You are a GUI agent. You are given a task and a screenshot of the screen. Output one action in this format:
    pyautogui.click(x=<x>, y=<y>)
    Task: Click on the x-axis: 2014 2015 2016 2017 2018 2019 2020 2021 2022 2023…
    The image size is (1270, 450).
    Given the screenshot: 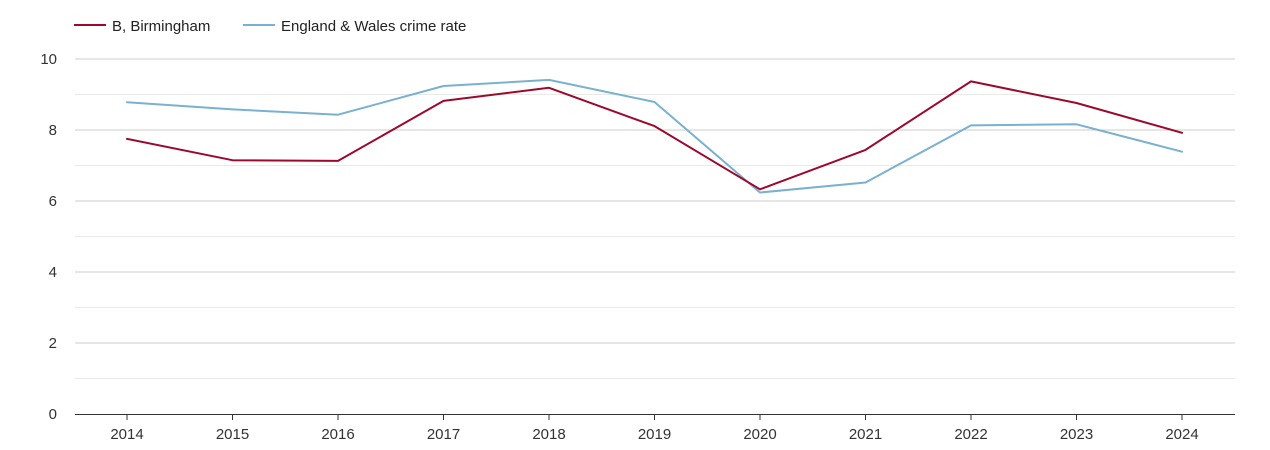 What is the action you would take?
    pyautogui.click(x=655, y=428)
    